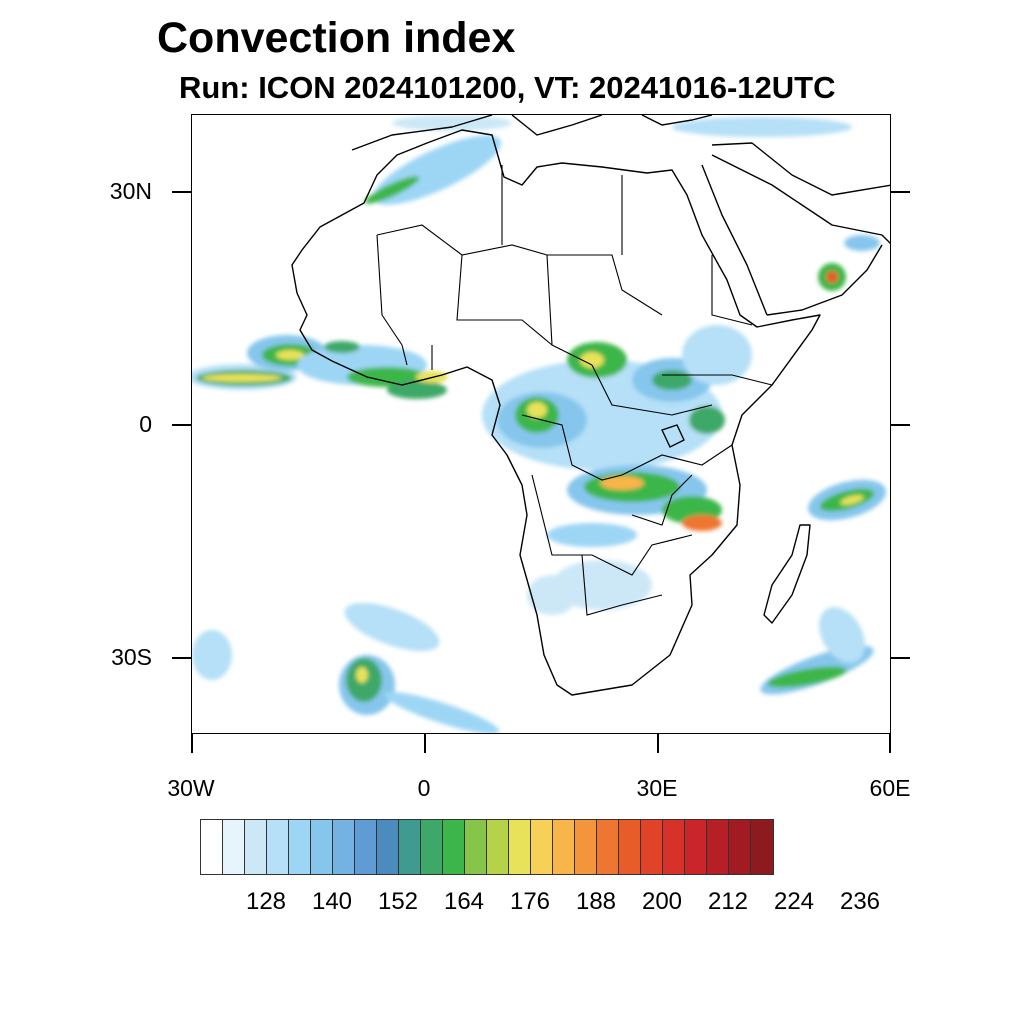  I want to click on lat-label-30s: 30S, so click(131, 657).